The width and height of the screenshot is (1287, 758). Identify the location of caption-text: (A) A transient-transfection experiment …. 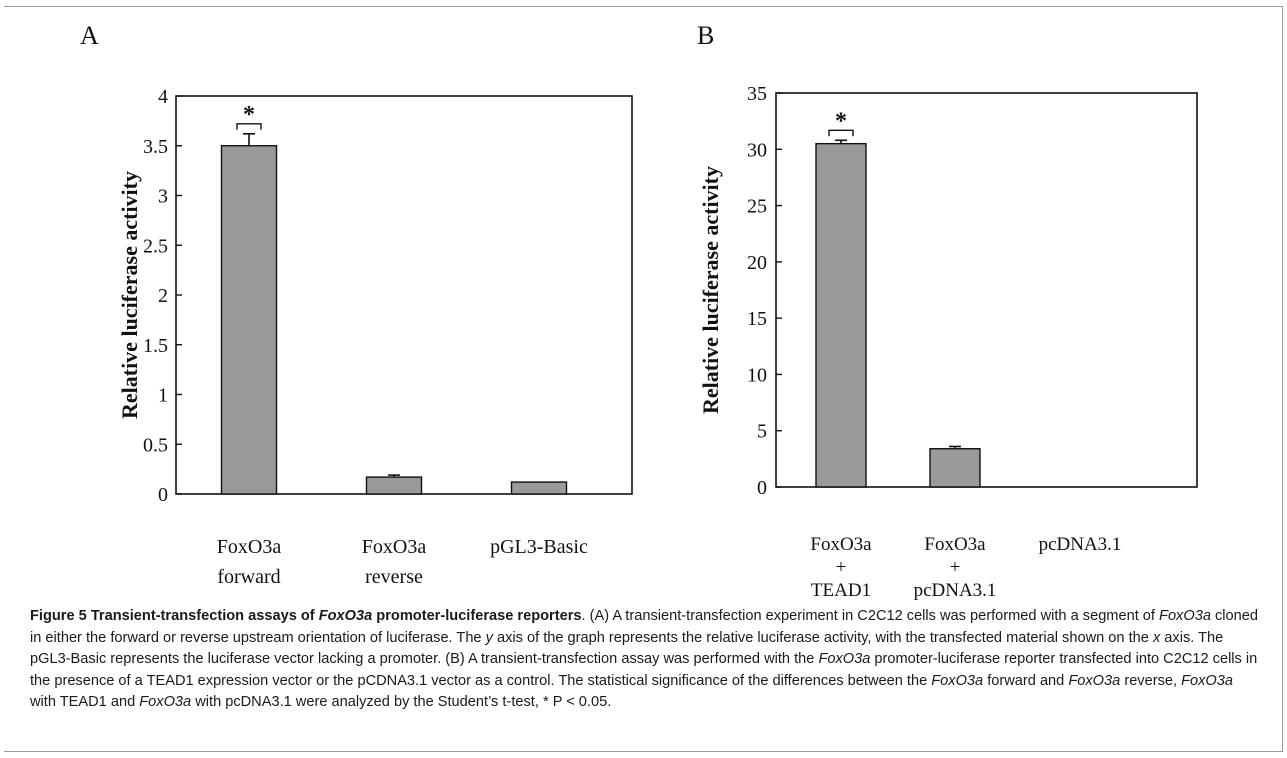
(872, 616).